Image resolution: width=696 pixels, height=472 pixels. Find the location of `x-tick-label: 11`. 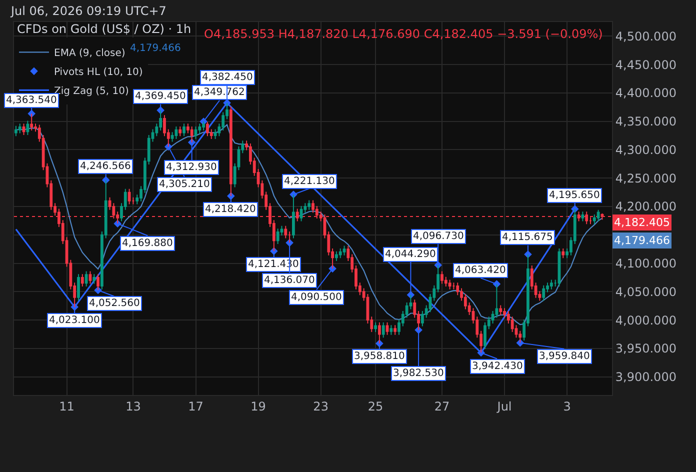

x-tick-label: 11 is located at coordinates (66, 406).